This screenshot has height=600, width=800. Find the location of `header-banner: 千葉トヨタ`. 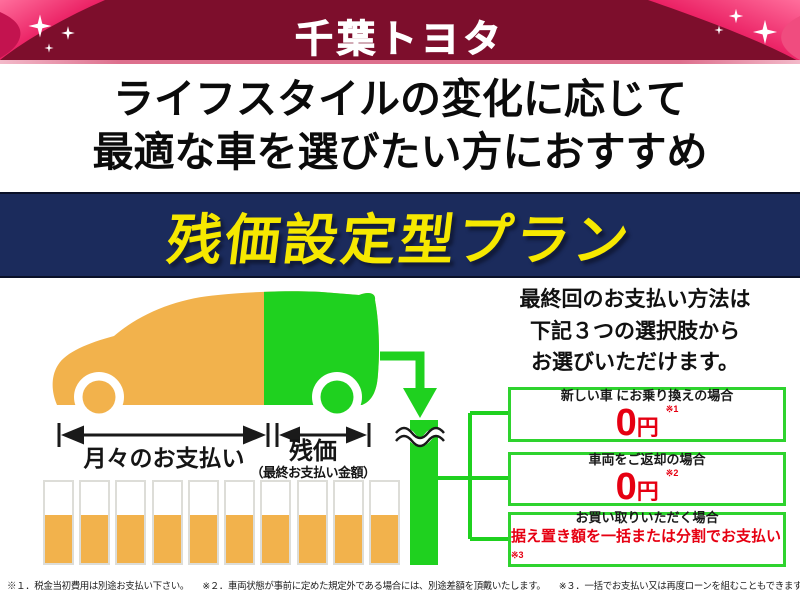

header-banner: 千葉トヨタ is located at coordinates (400, 30).